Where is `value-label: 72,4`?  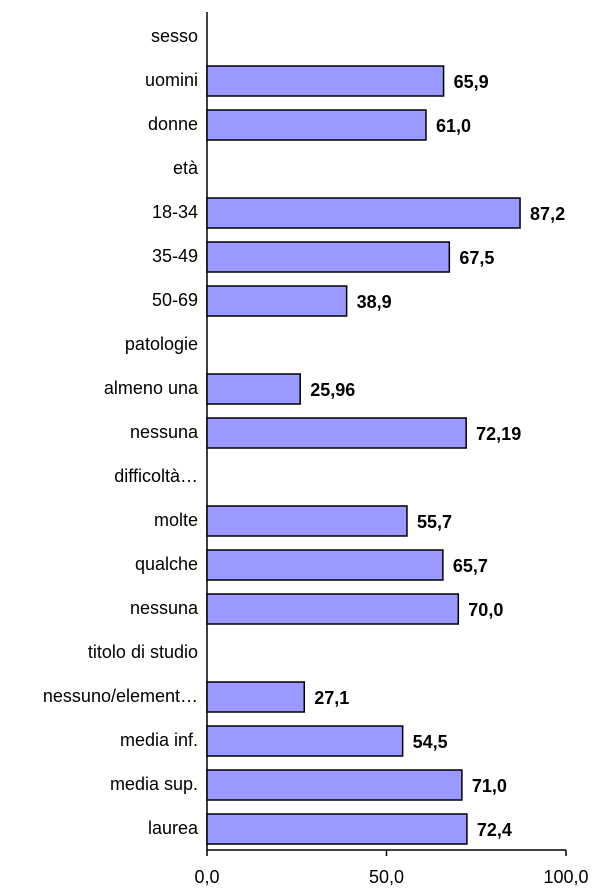
value-label: 72,4 is located at coordinates (494, 830).